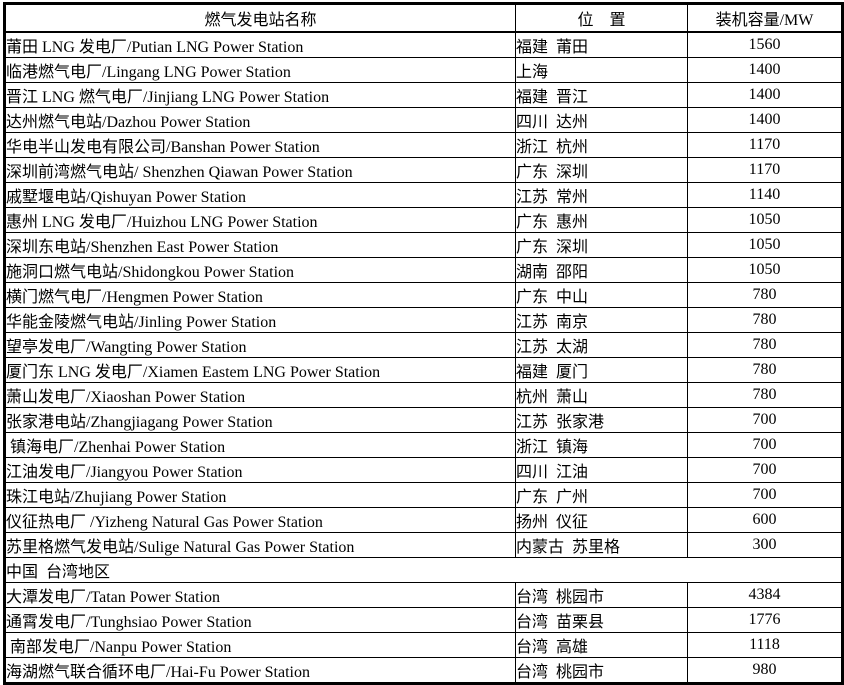 This screenshot has height=685, width=844. Describe the element at coordinates (260, 120) in the screenshot. I see `station-name-cell: 达州燃气电站/Dazhou Power Station` at that location.